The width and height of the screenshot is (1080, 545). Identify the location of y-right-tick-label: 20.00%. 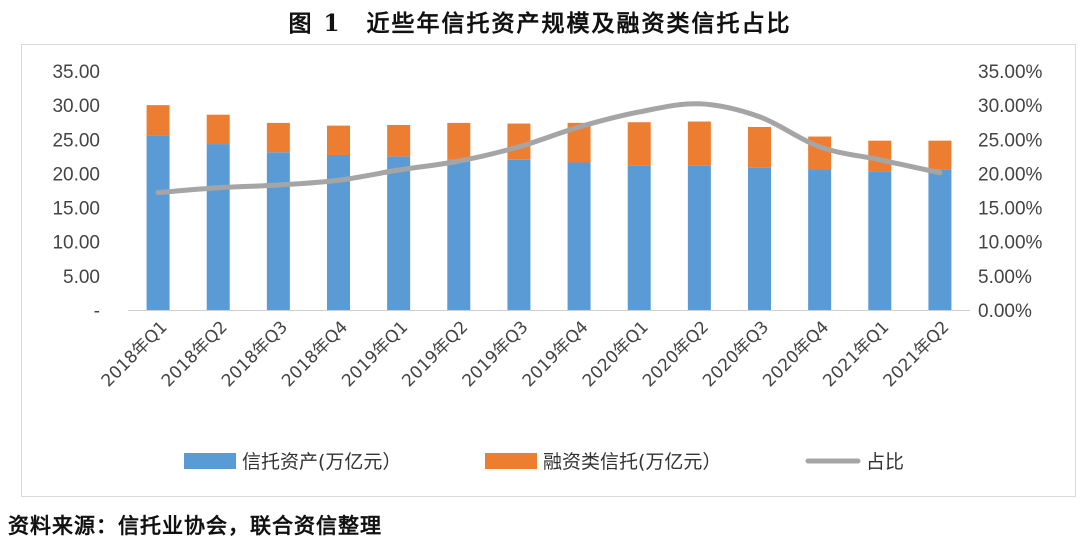
(1010, 174).